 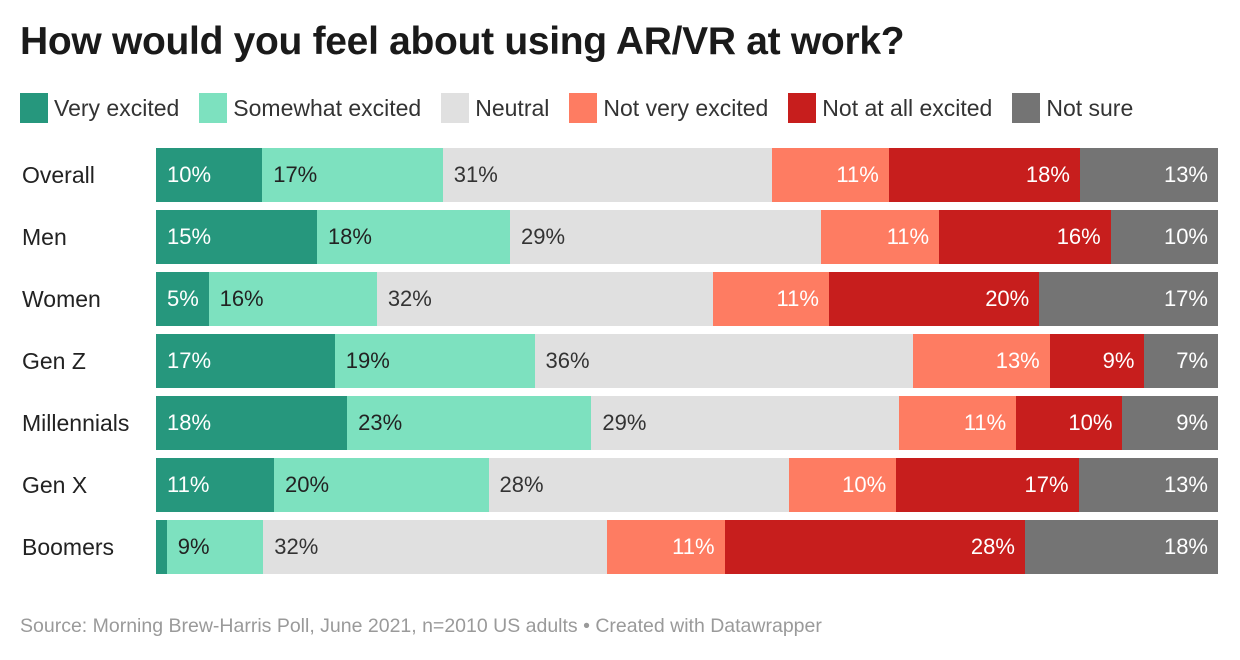 What do you see at coordinates (907, 107) in the screenshot?
I see `legend-label: Not at all excited` at bounding box center [907, 107].